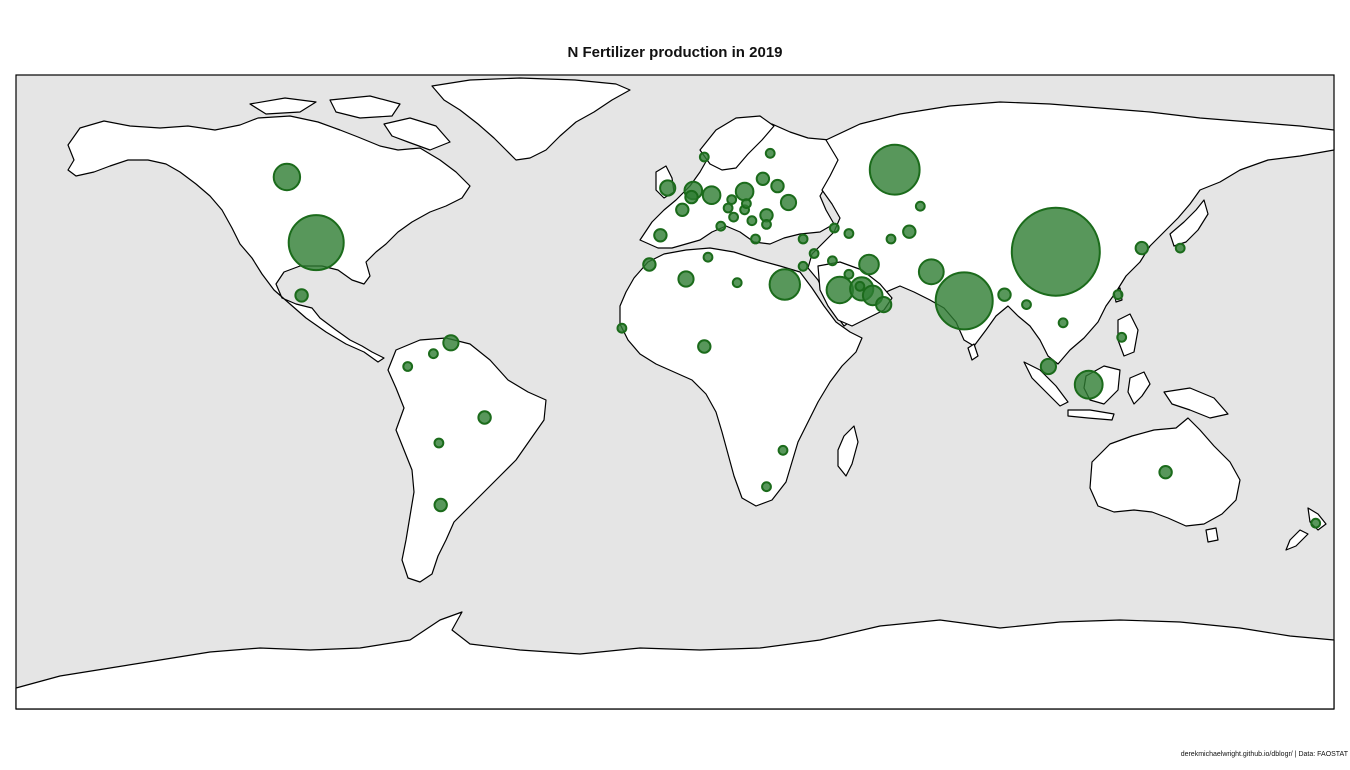 The width and height of the screenshot is (1350, 770). Describe the element at coordinates (814, 253) in the screenshot. I see `bubble-syria` at that location.